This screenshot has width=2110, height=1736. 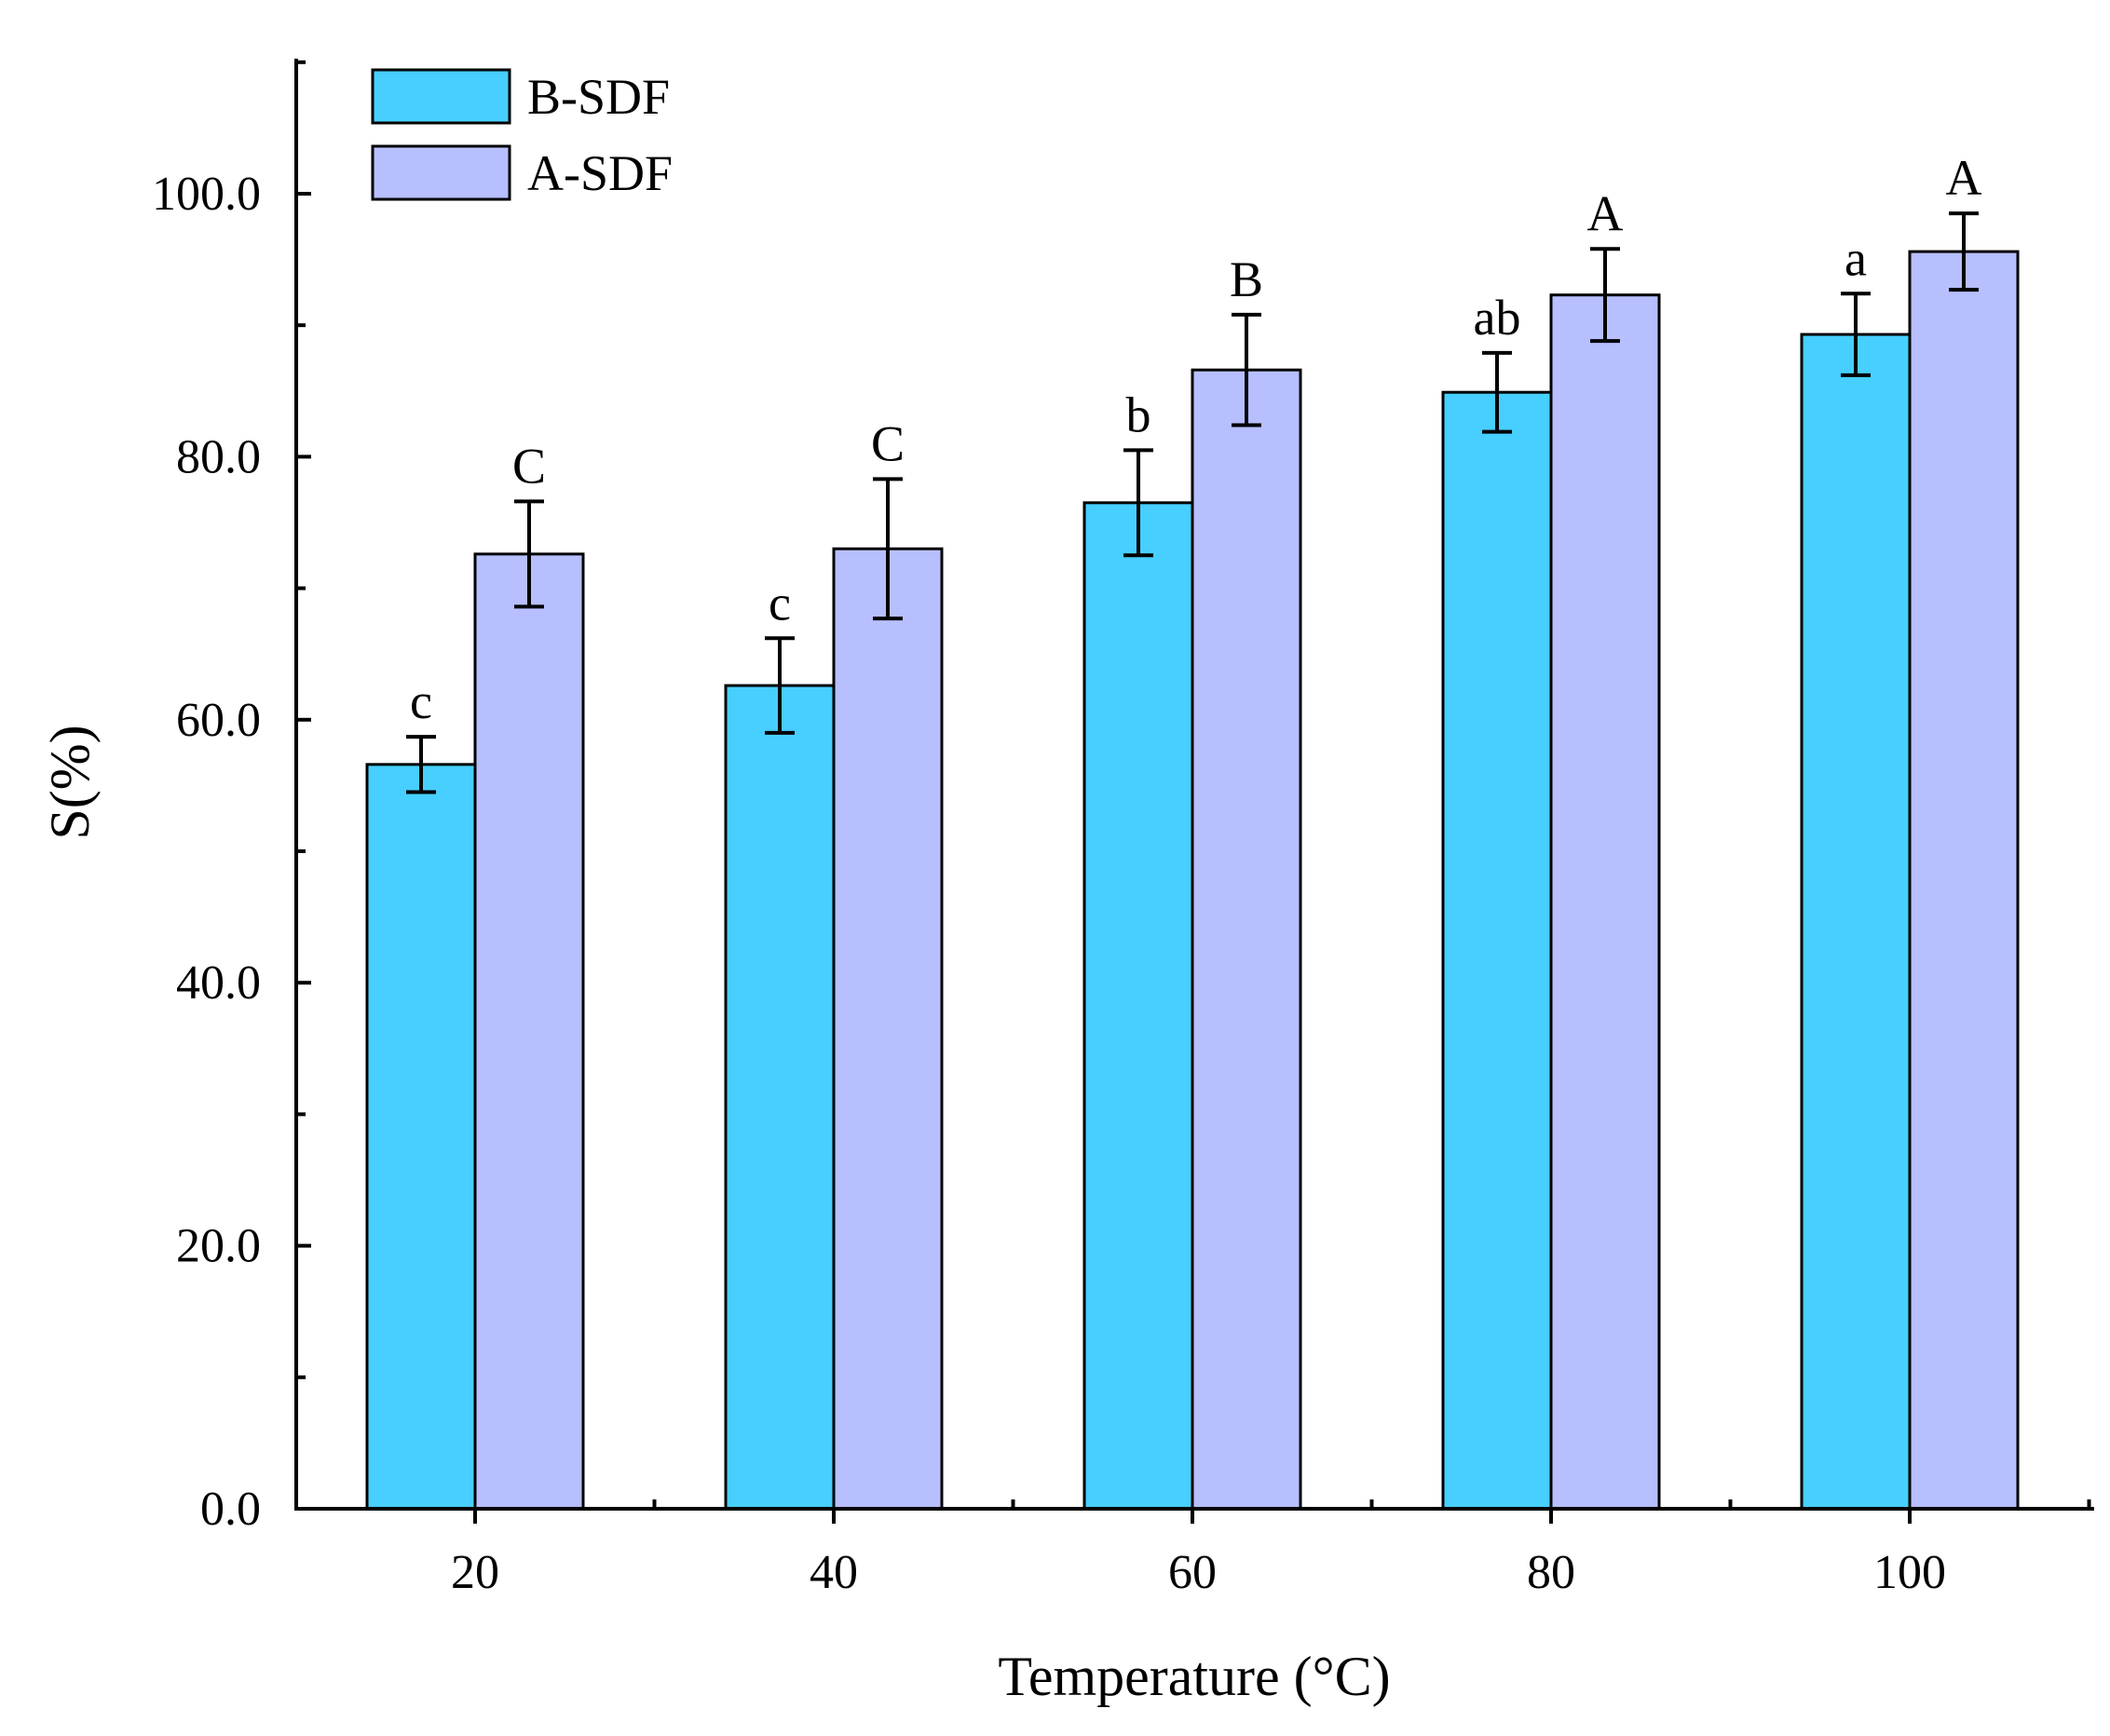 What do you see at coordinates (218, 456) in the screenshot?
I see `y-tick-label-80: 80.0` at bounding box center [218, 456].